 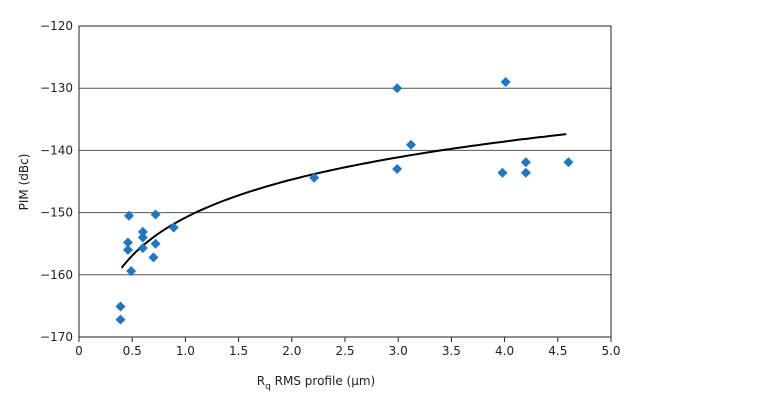 What do you see at coordinates (610, 351) in the screenshot?
I see `x-tick-label: 5.0` at bounding box center [610, 351].